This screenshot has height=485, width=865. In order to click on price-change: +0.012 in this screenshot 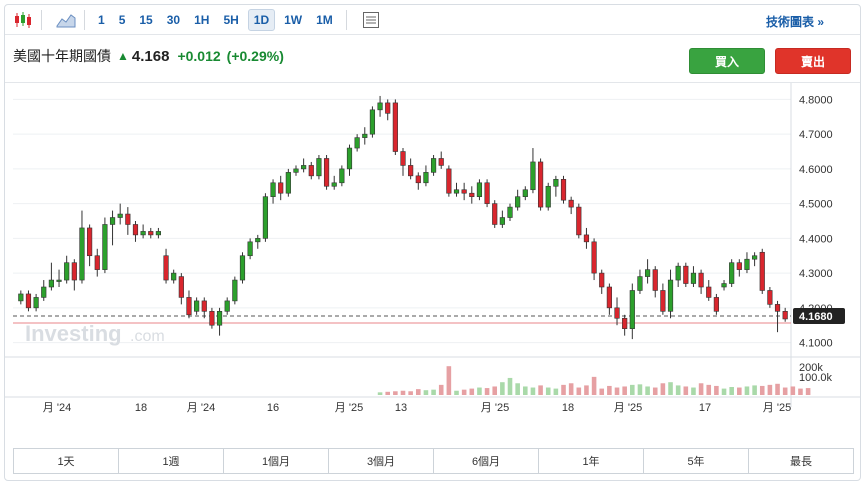, I will do `click(199, 56)`.